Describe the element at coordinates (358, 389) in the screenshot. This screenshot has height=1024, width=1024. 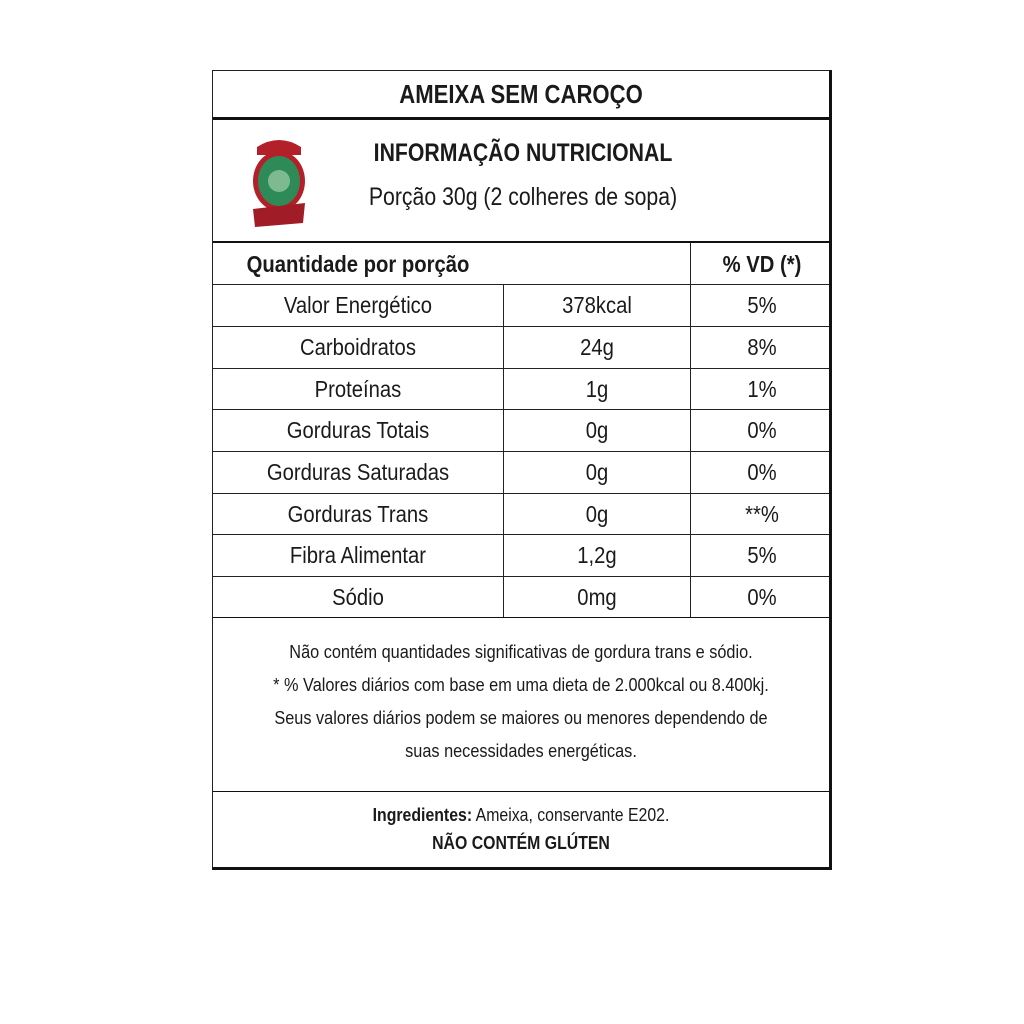
I see `cell-name: Proteínas` at that location.